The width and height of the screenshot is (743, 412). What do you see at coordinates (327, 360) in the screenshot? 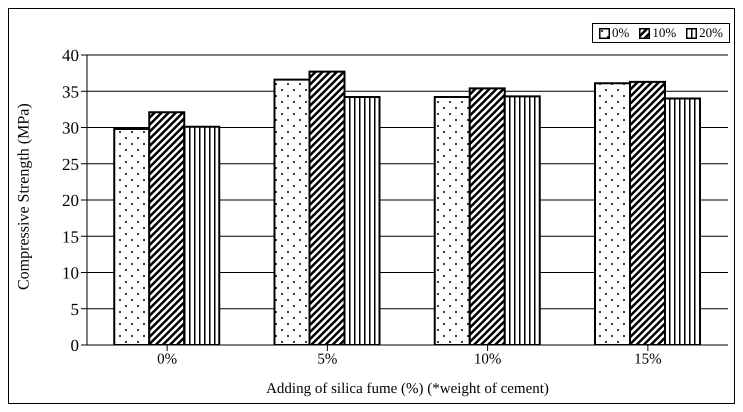
I see `x-tick-label: 5%` at bounding box center [327, 360].